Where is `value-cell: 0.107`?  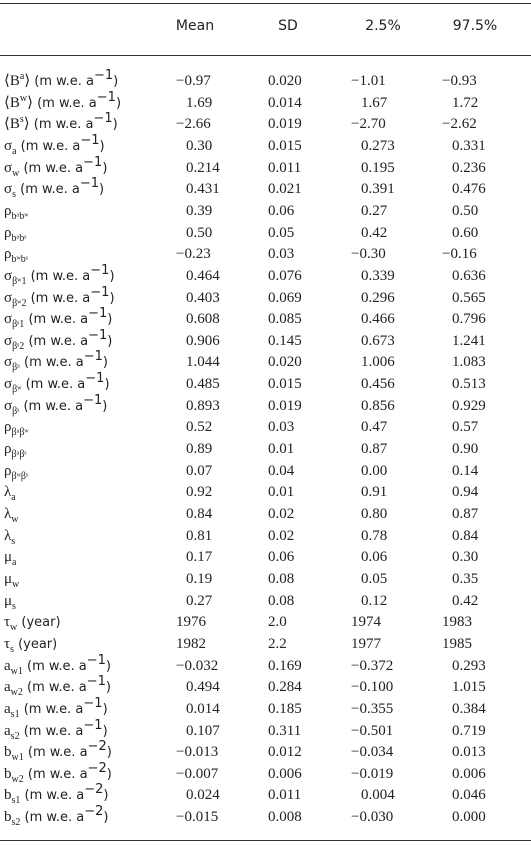
value-cell: 0.107 is located at coordinates (203, 730).